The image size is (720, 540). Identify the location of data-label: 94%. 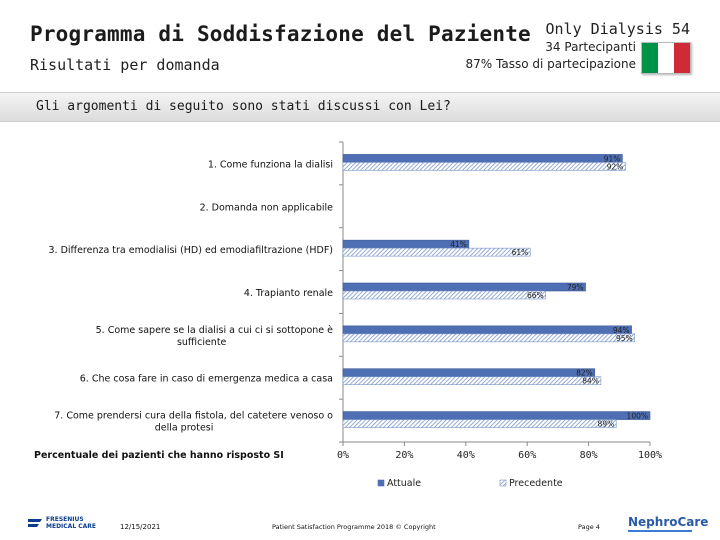
(621, 330).